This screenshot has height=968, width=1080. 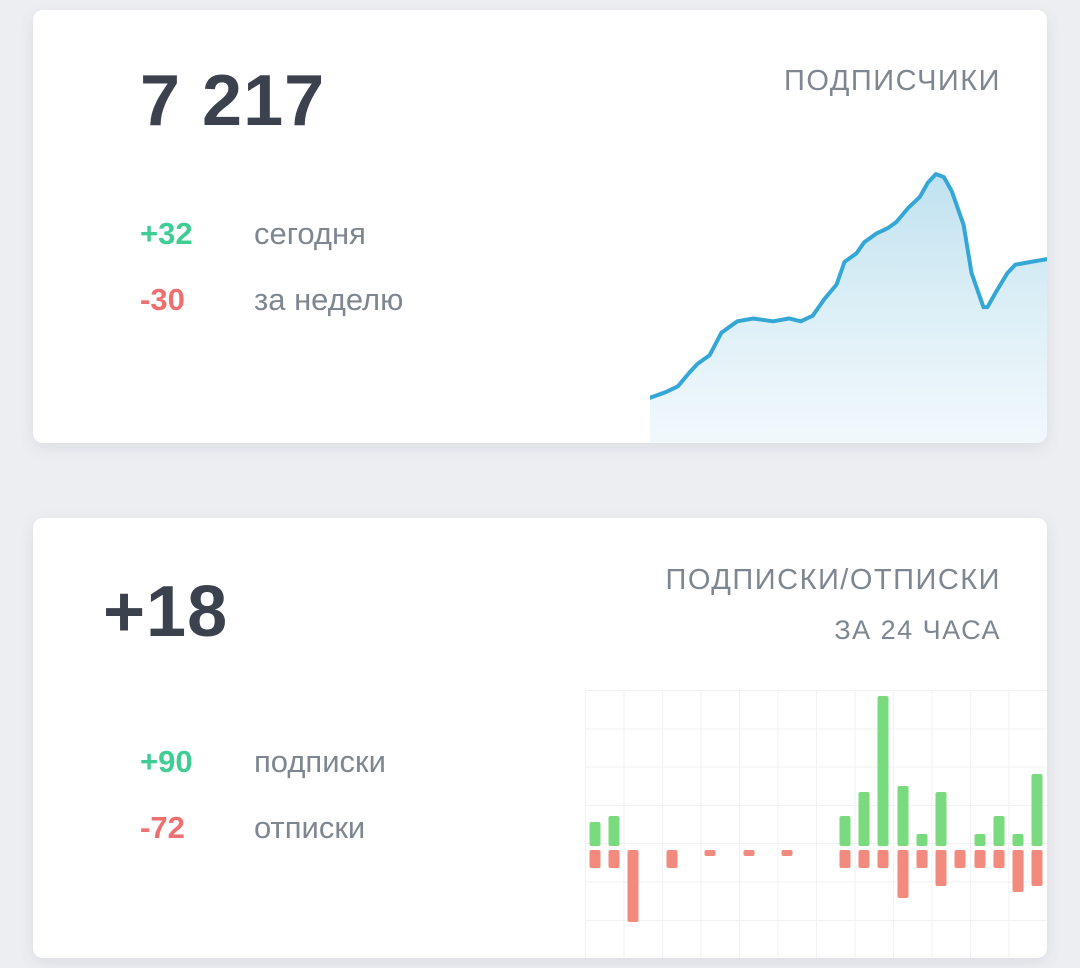 I want to click on subs-unsubs-chart, so click(x=816, y=824).